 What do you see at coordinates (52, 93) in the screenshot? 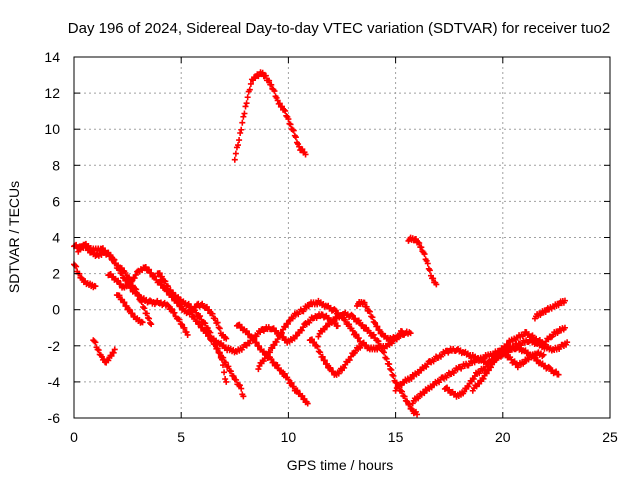
I see `y-tick-label: 12` at bounding box center [52, 93].